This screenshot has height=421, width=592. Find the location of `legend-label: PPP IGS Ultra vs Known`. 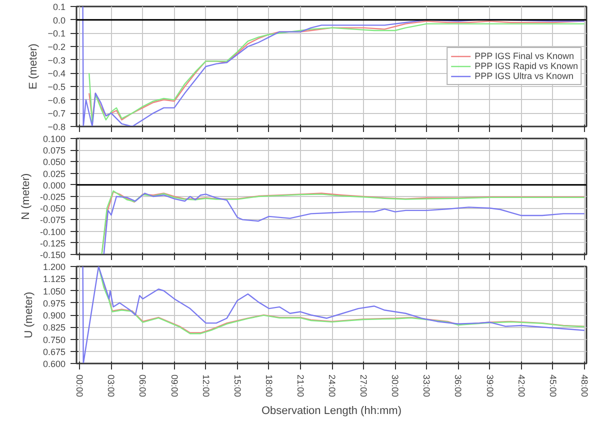

legend-label: PPP IGS Ultra vs Known is located at coordinates (524, 76).